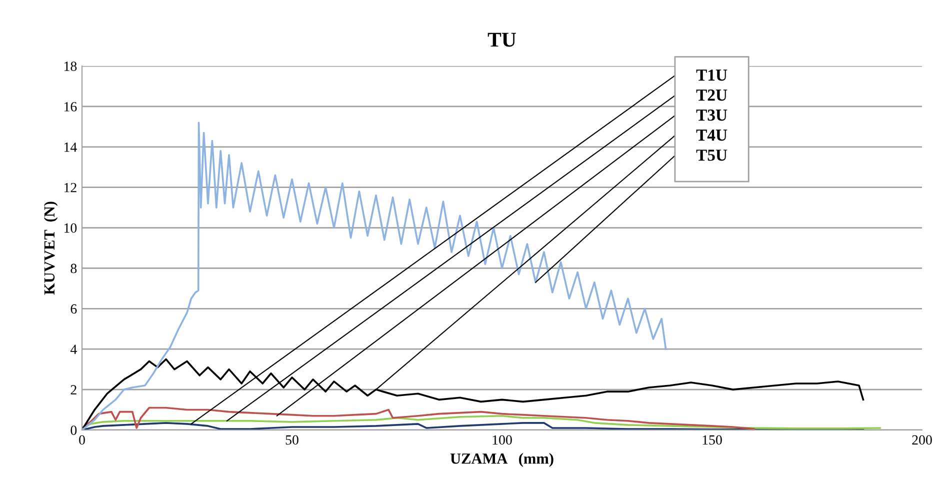 Image resolution: width=944 pixels, height=494 pixels. What do you see at coordinates (70, 147) in the screenshot?
I see `y-tick-label: 14` at bounding box center [70, 147].